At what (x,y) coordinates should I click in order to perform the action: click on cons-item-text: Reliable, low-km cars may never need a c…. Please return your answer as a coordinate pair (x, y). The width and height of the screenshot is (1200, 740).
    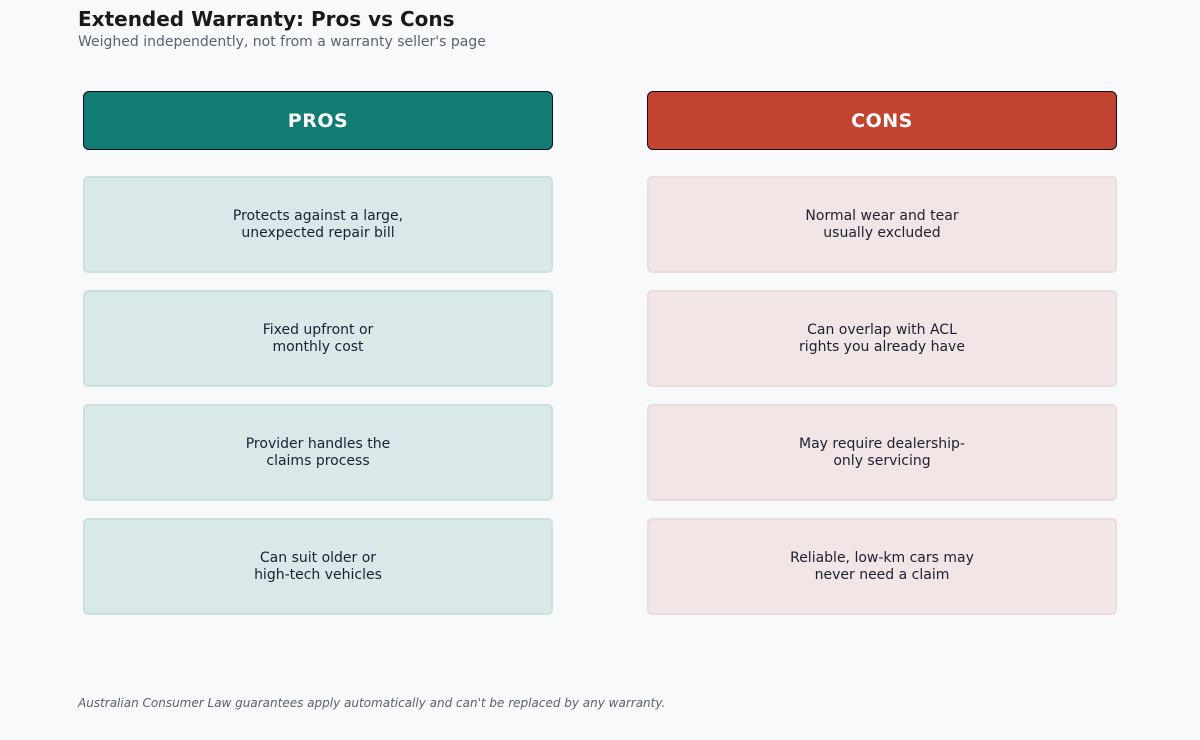
    Looking at the image, I should click on (882, 566).